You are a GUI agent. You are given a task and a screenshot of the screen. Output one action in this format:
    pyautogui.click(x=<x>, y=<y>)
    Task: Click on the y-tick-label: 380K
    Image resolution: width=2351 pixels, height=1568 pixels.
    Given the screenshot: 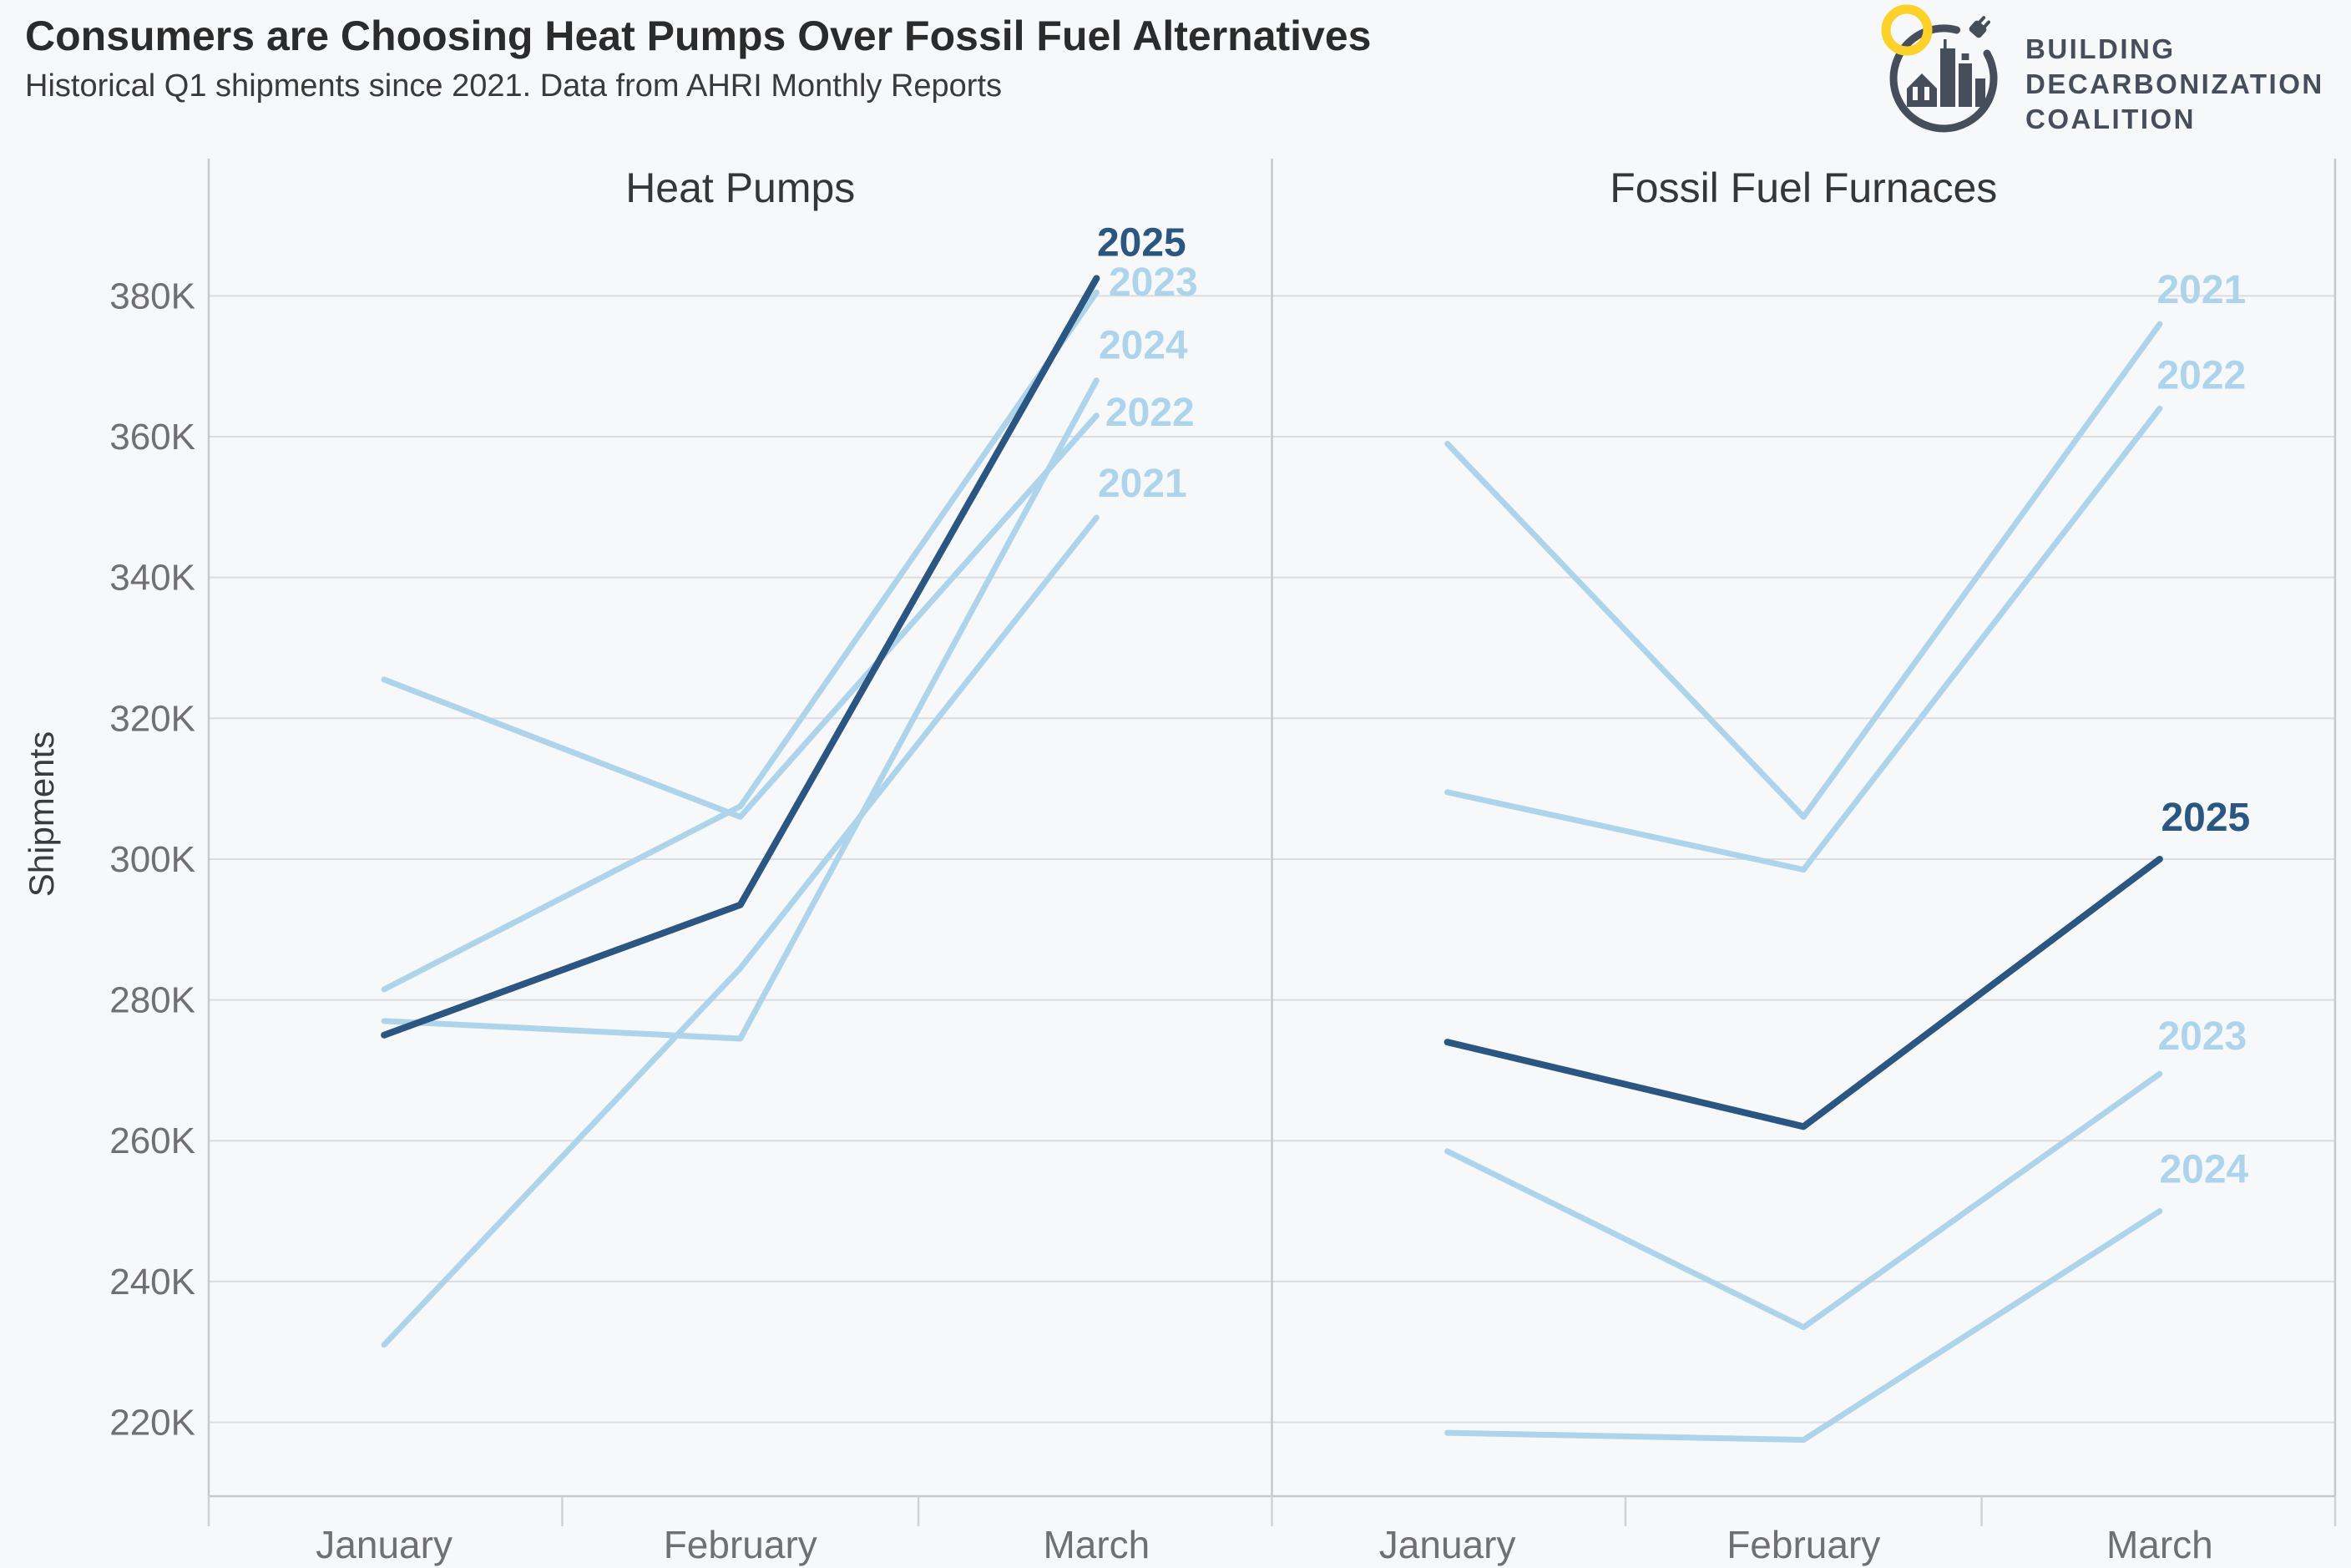 What is the action you would take?
    pyautogui.click(x=152, y=296)
    